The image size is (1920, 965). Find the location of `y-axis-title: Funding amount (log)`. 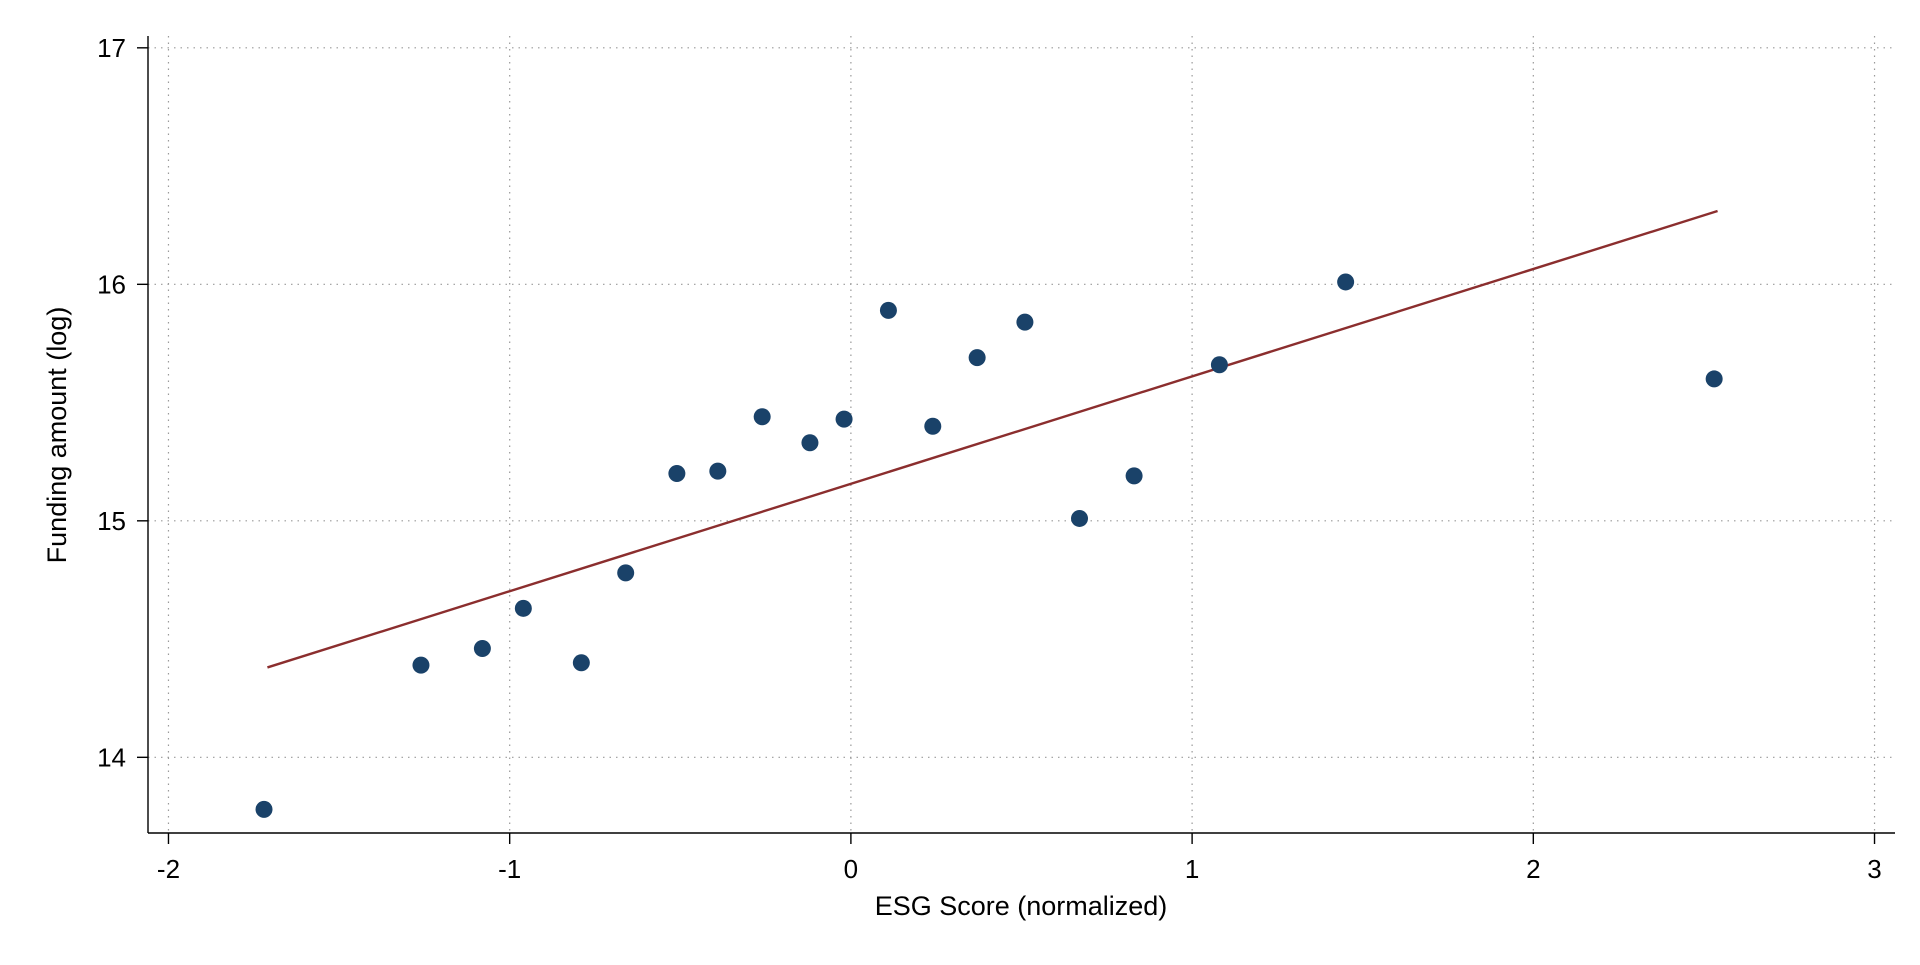

y-axis-title: Funding amount (log) is located at coordinates (57, 435).